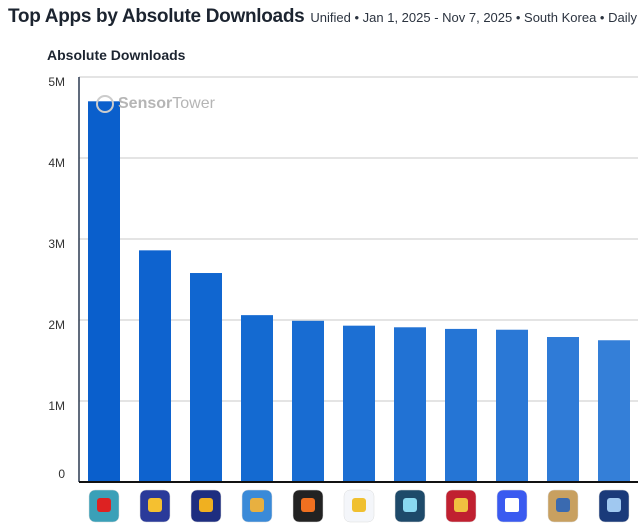  What do you see at coordinates (461, 505) in the screenshot?
I see `app-icon-8-glyph` at bounding box center [461, 505].